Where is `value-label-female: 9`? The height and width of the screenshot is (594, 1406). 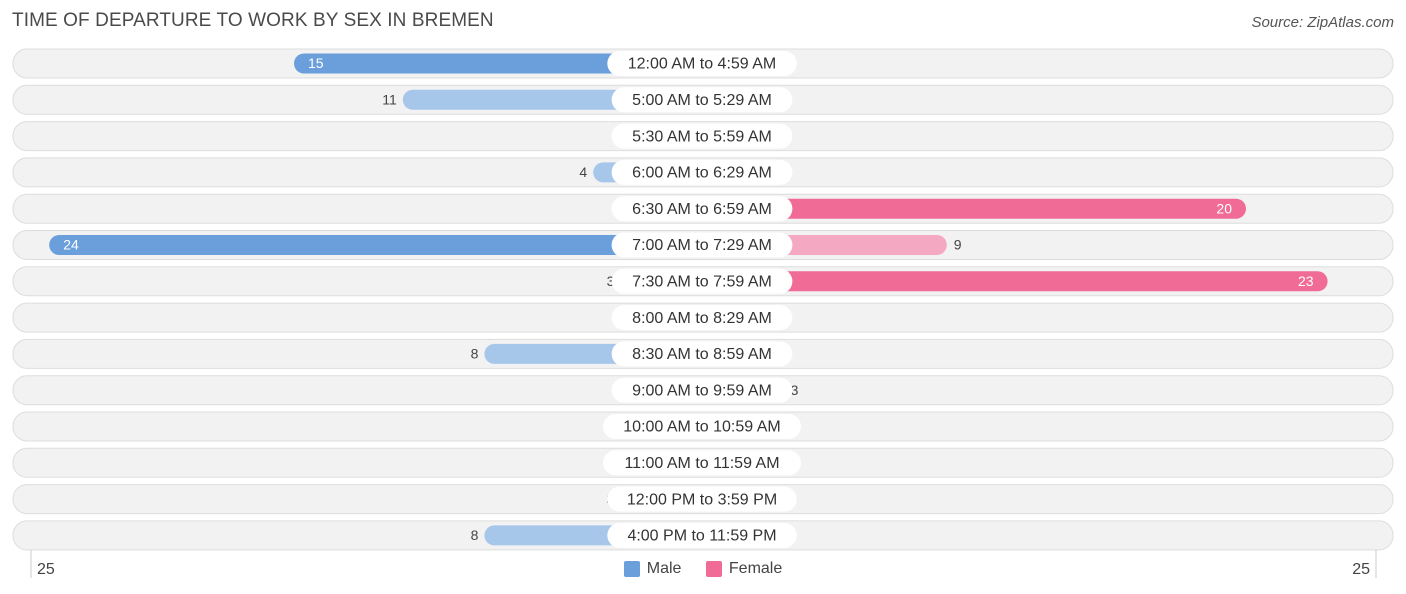
value-label-female: 9 is located at coordinates (958, 245).